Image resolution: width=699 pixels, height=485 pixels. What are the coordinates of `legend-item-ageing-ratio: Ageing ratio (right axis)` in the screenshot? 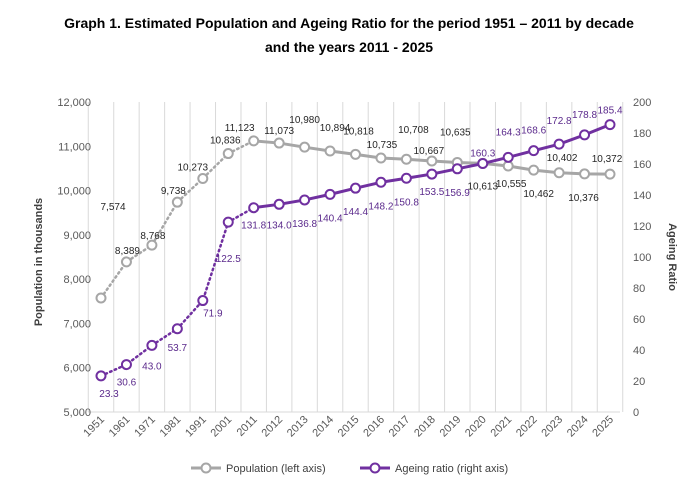 It's located at (434, 468).